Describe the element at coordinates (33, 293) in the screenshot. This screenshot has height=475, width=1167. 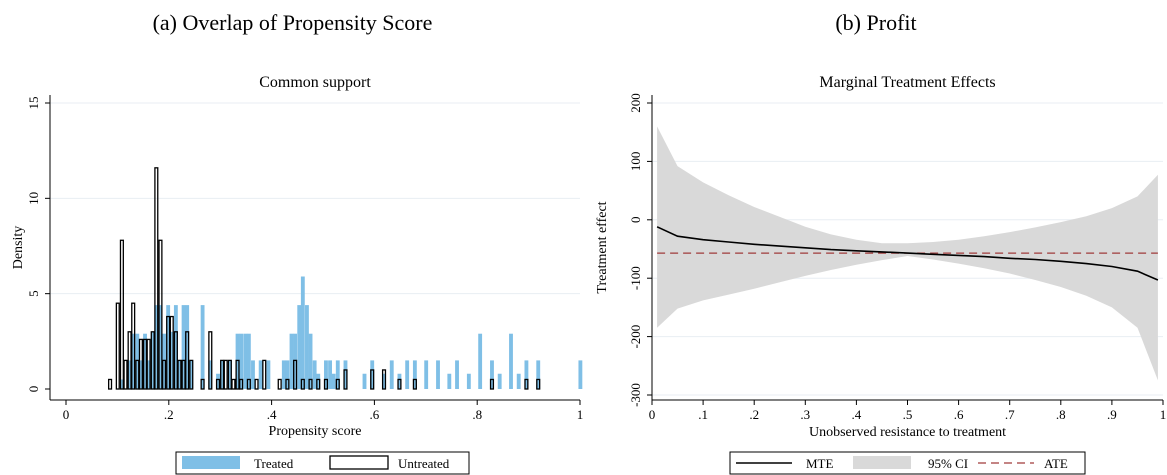
I see `y-tick-label: 5` at that location.